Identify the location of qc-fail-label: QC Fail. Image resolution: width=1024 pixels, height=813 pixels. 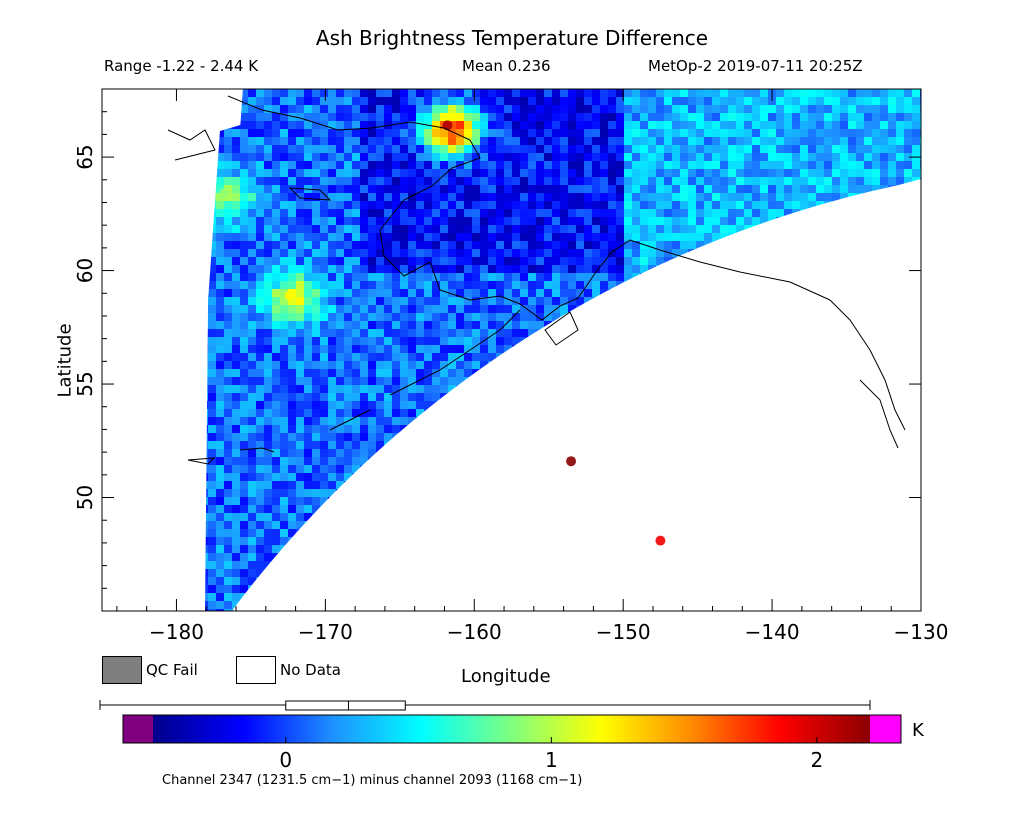
(172, 670).